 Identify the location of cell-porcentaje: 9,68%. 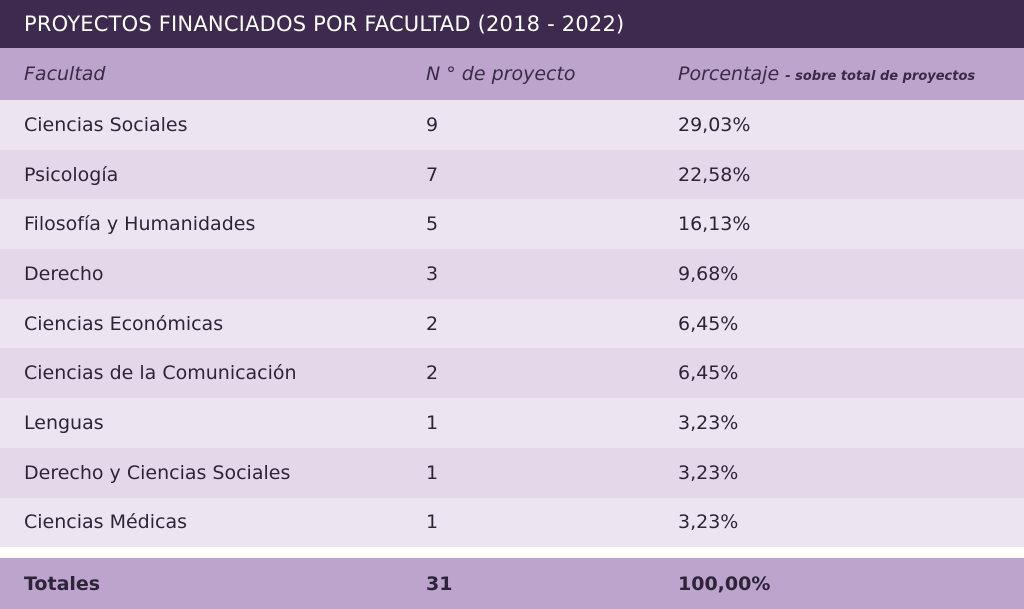
(708, 273).